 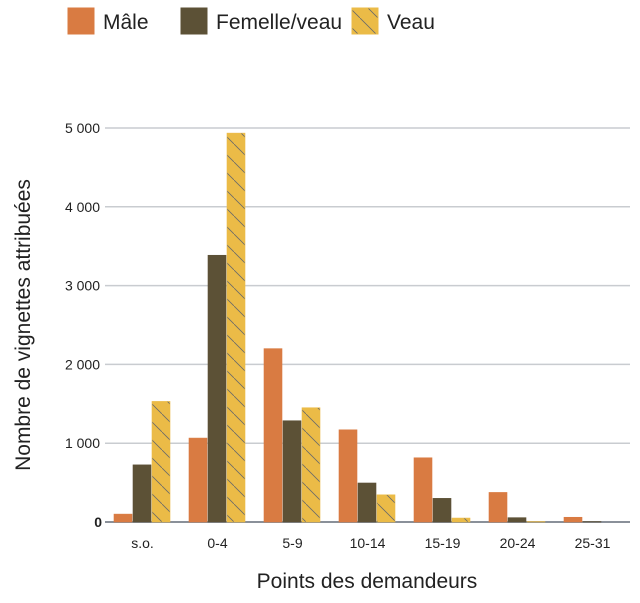 What do you see at coordinates (279, 22) in the screenshot?
I see `legend-label: Femelle/veau` at bounding box center [279, 22].